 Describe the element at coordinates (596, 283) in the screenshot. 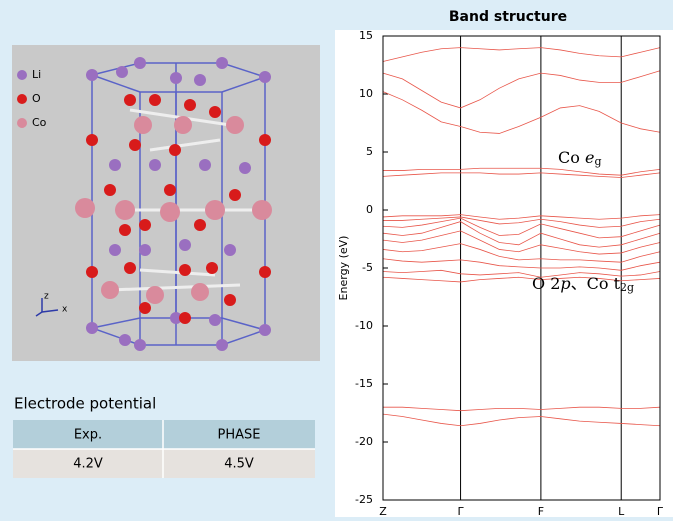

I see `annotation-part: 、Co t` at that location.